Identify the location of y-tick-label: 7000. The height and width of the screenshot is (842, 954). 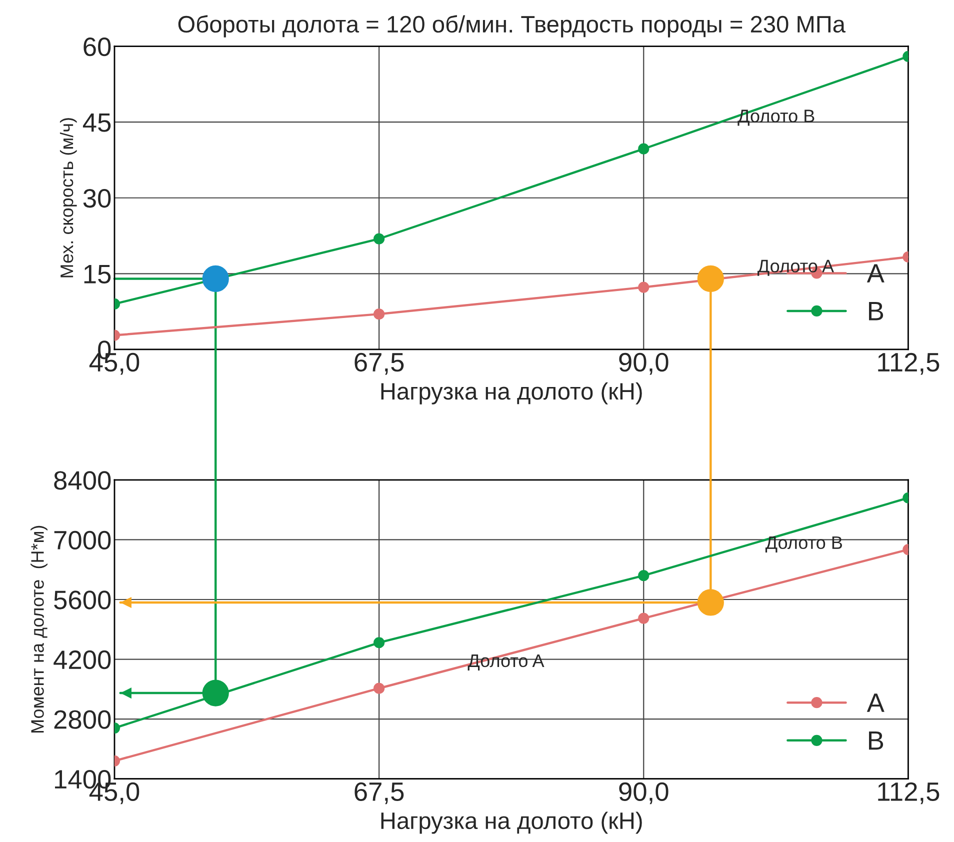
(82, 540).